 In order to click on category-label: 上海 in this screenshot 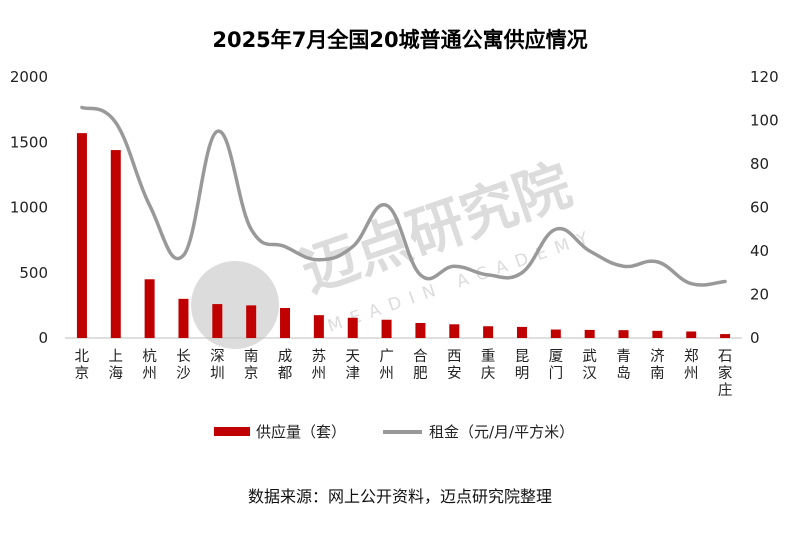, I will do `click(116, 365)`.